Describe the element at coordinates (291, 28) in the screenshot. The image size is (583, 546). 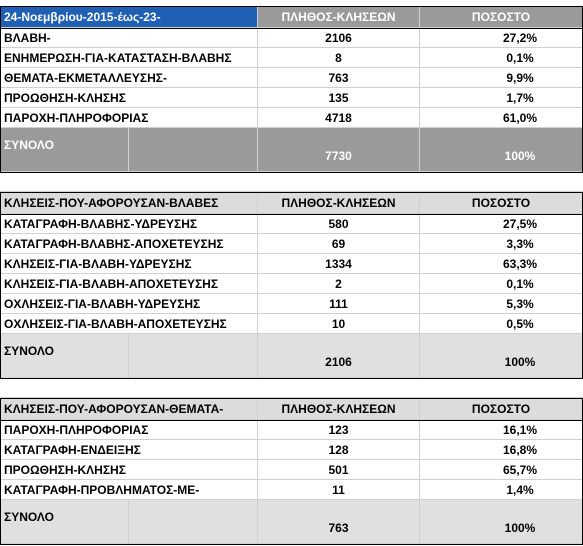
I see `table1-header-divider` at that location.